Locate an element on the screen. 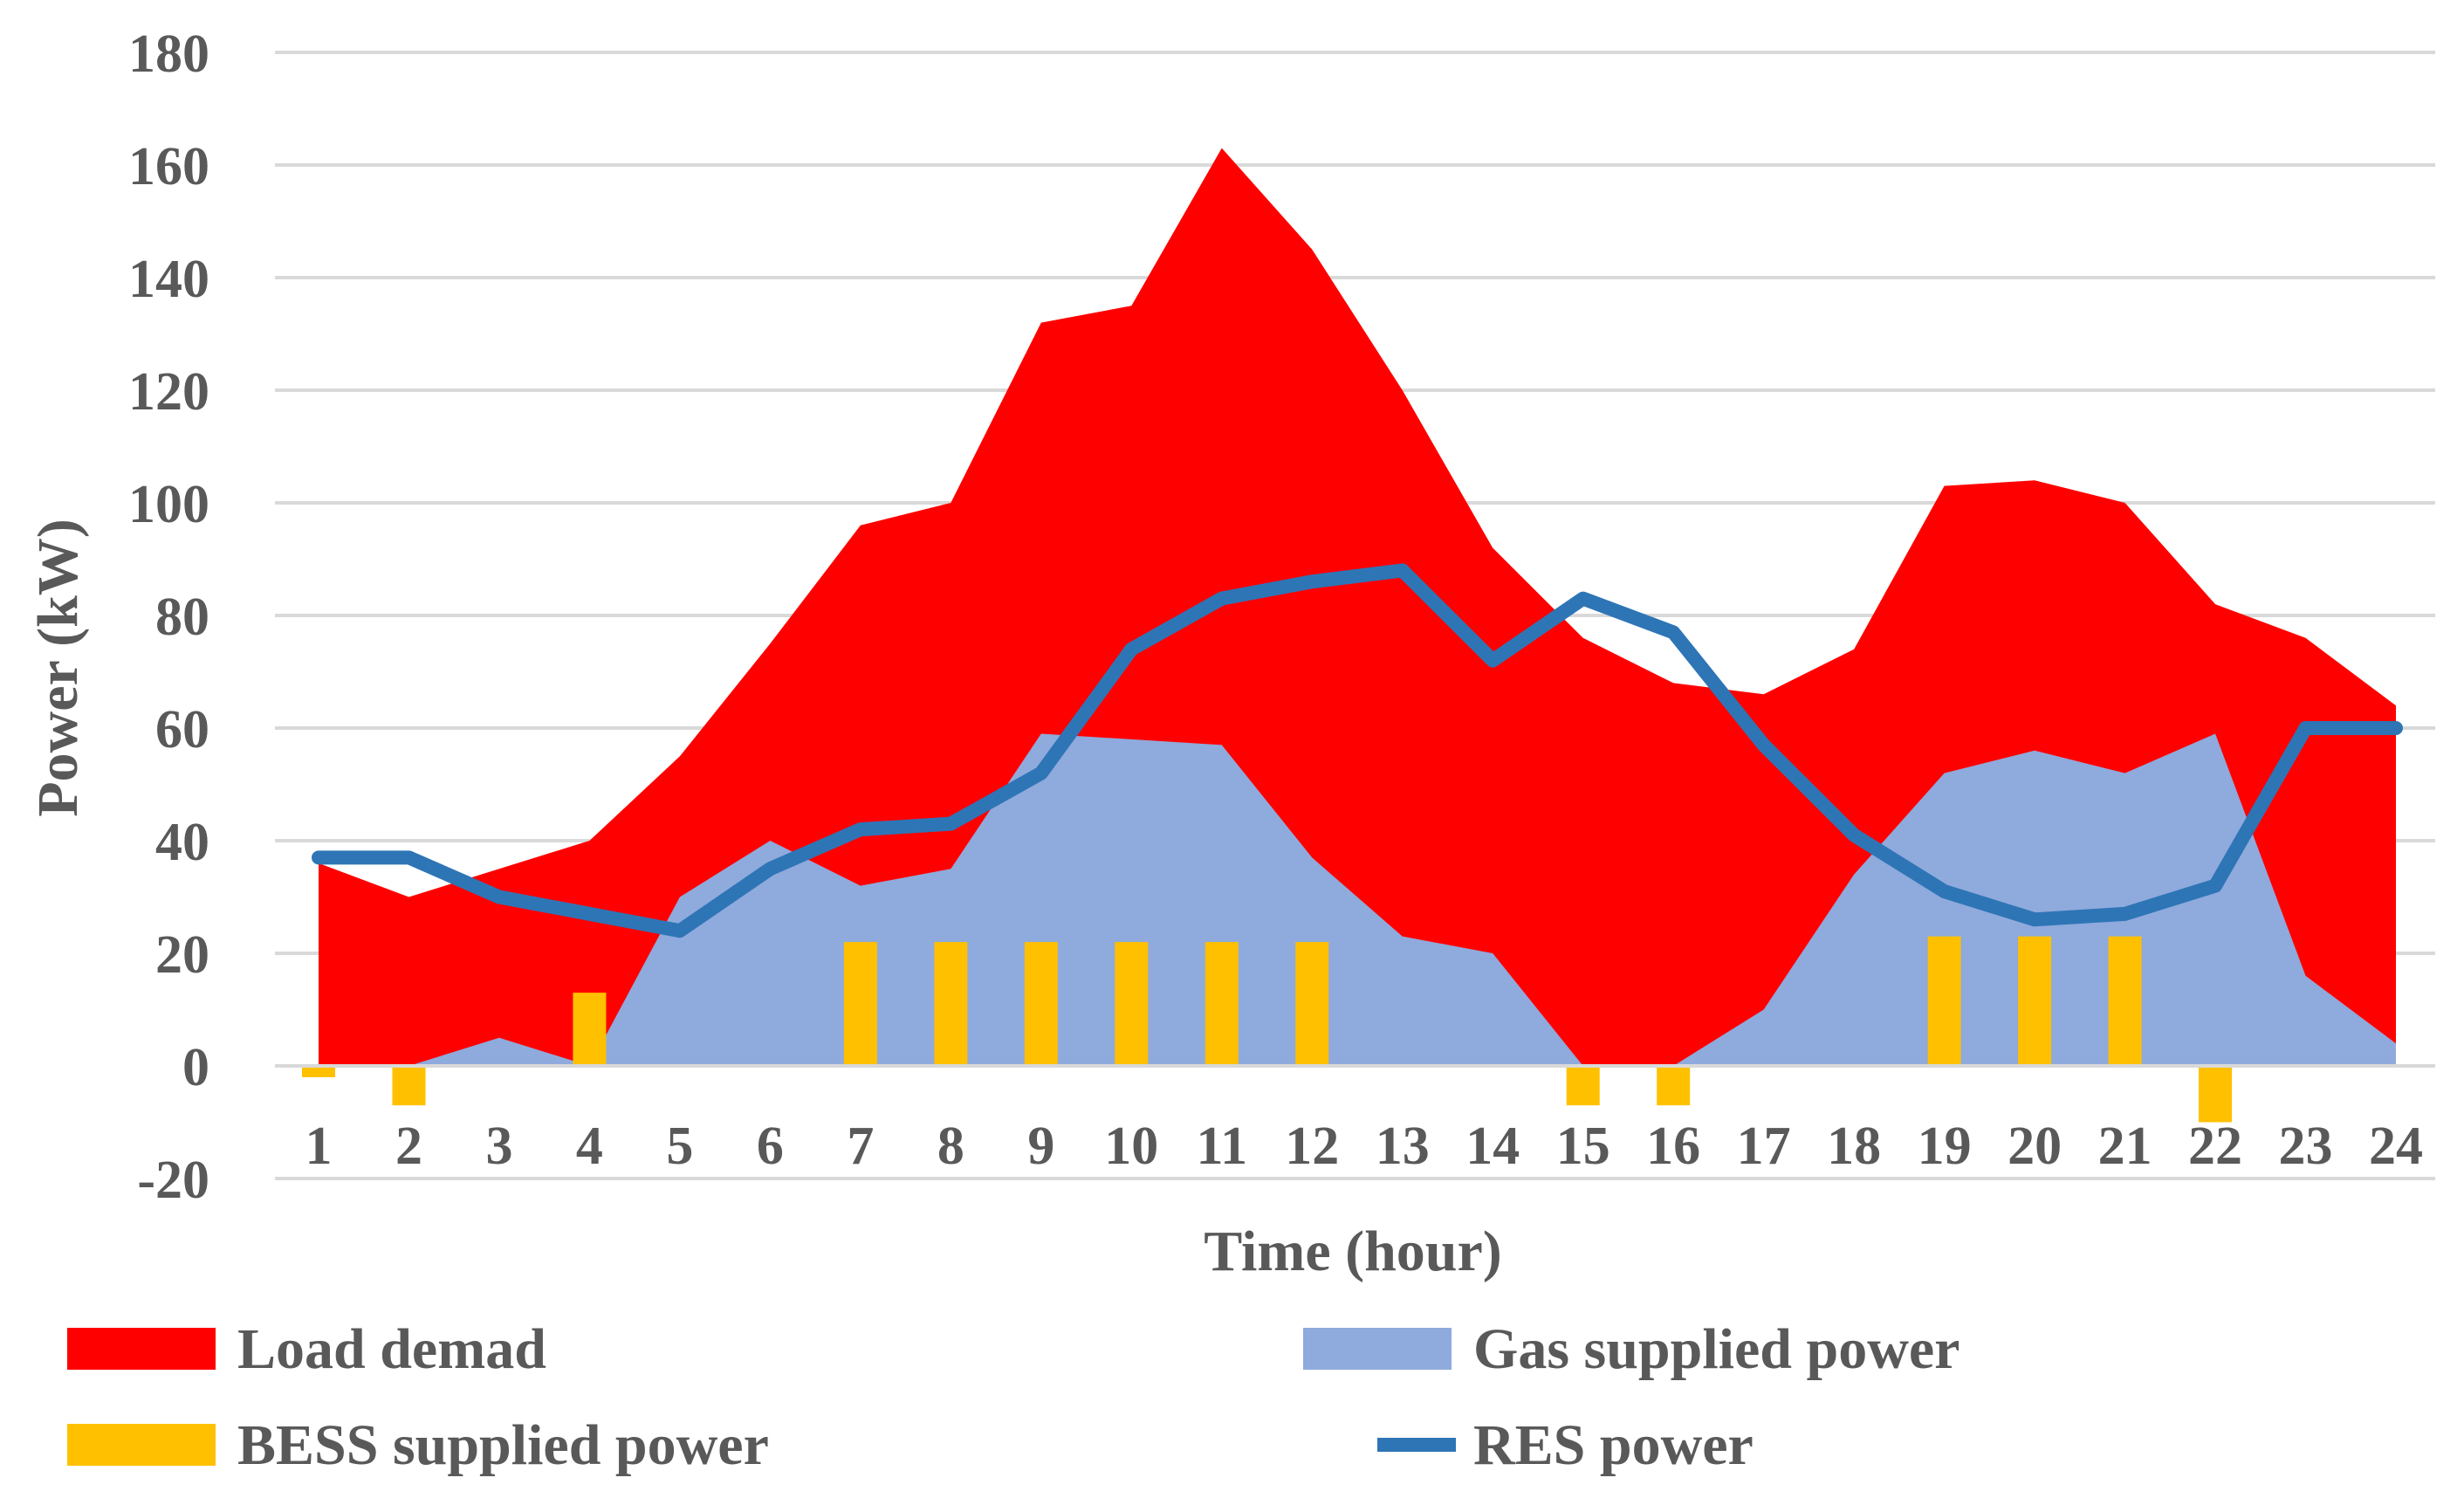 This screenshot has width=2464, height=1512. legend-label-bess-supplied-power: BESS supplied power is located at coordinates (503, 1445).